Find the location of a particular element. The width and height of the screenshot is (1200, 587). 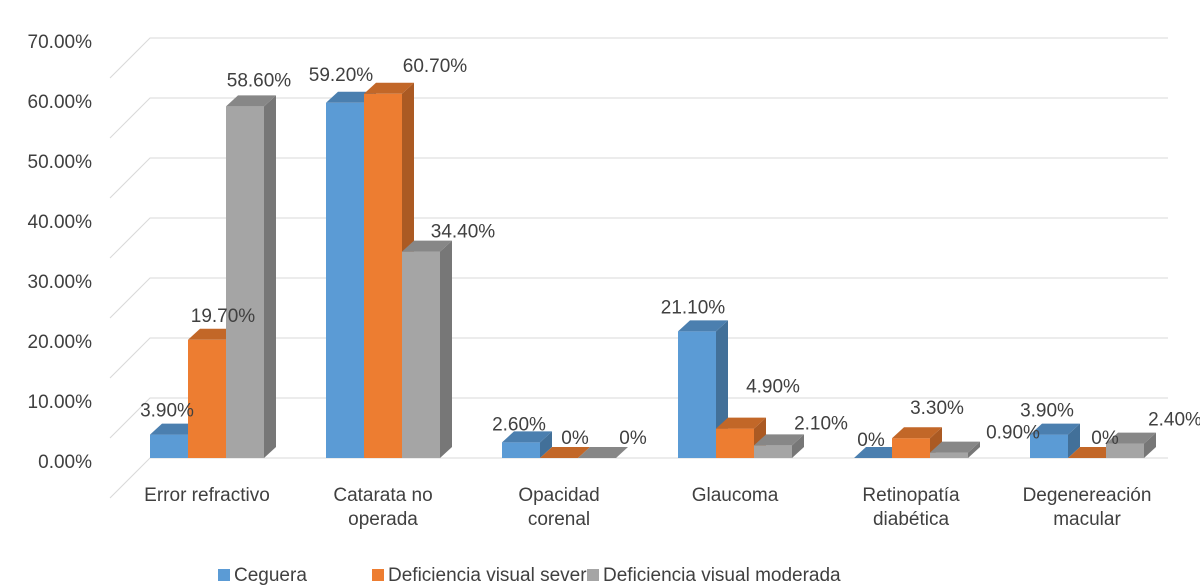

category-label: macular is located at coordinates (1087, 519).